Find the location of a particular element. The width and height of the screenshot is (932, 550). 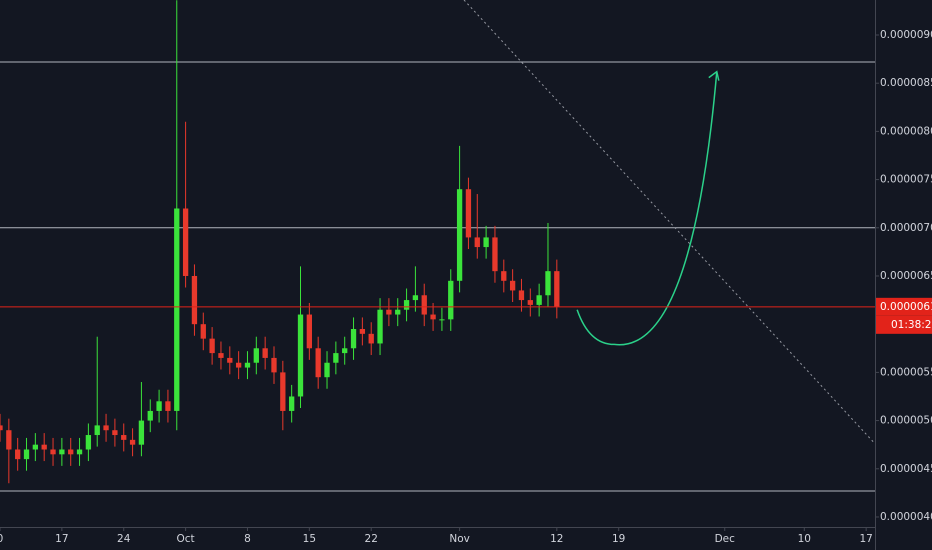

y-tick-label: 0.00000900 is located at coordinates (906, 35).